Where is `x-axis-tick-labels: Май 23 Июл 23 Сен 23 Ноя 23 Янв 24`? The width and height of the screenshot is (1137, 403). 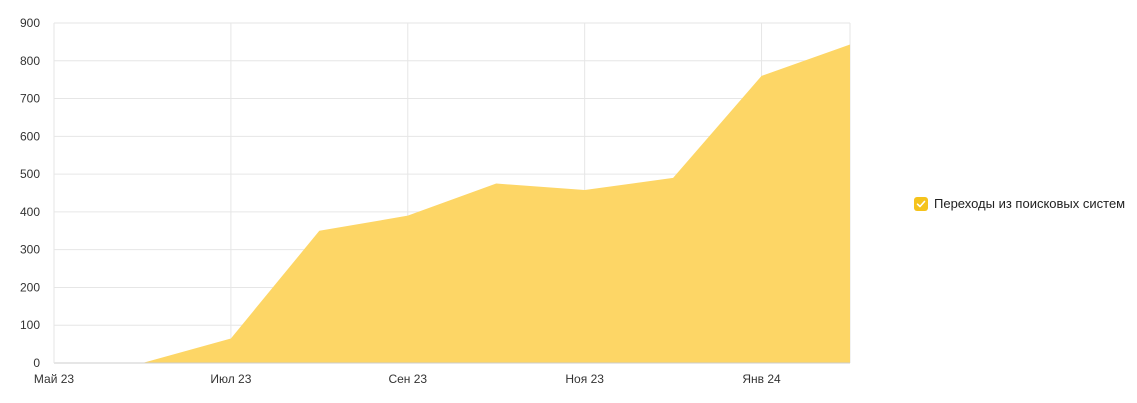 x-axis-tick-labels: Май 23 Июл 23 Сен 23 Ноя 23 Янв 24 is located at coordinates (407, 379).